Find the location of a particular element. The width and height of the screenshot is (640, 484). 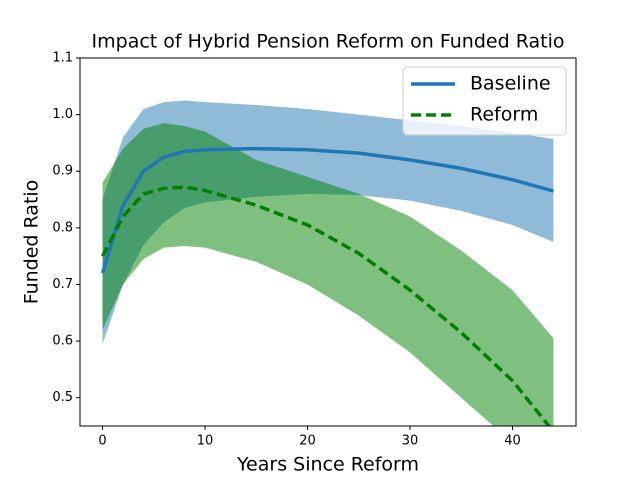

x-tick-label: 30 is located at coordinates (410, 441).